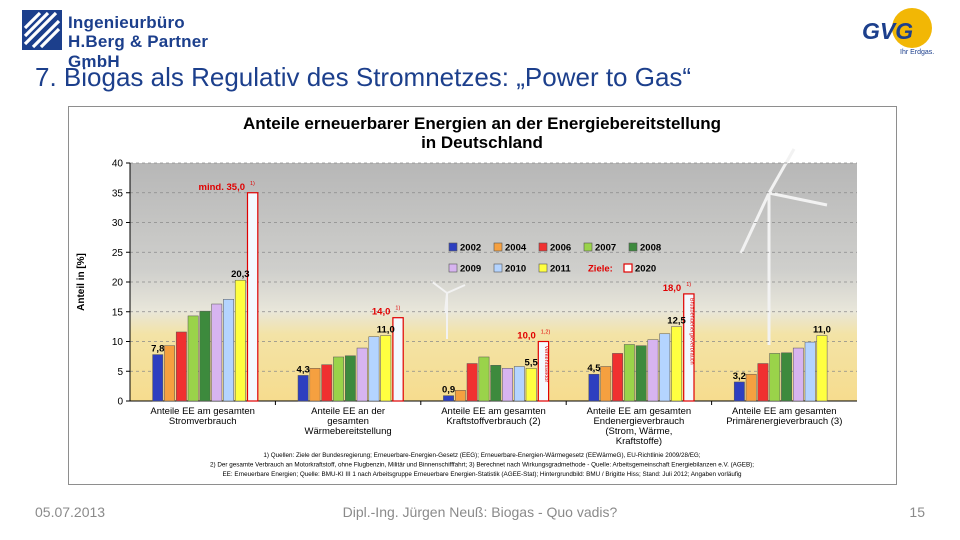 This screenshot has height=540, width=960. Describe the element at coordinates (638, 421) in the screenshot. I see `x-category-label: Endenergieverbrauch` at that location.